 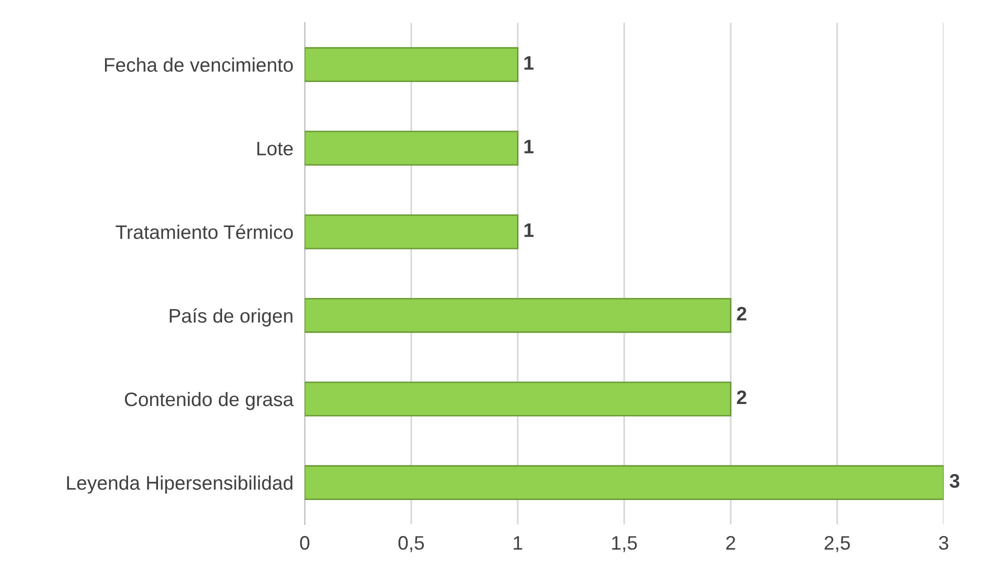 What do you see at coordinates (179, 485) in the screenshot?
I see `y-tick-label: Leyenda Hipersensibilidad` at bounding box center [179, 485].